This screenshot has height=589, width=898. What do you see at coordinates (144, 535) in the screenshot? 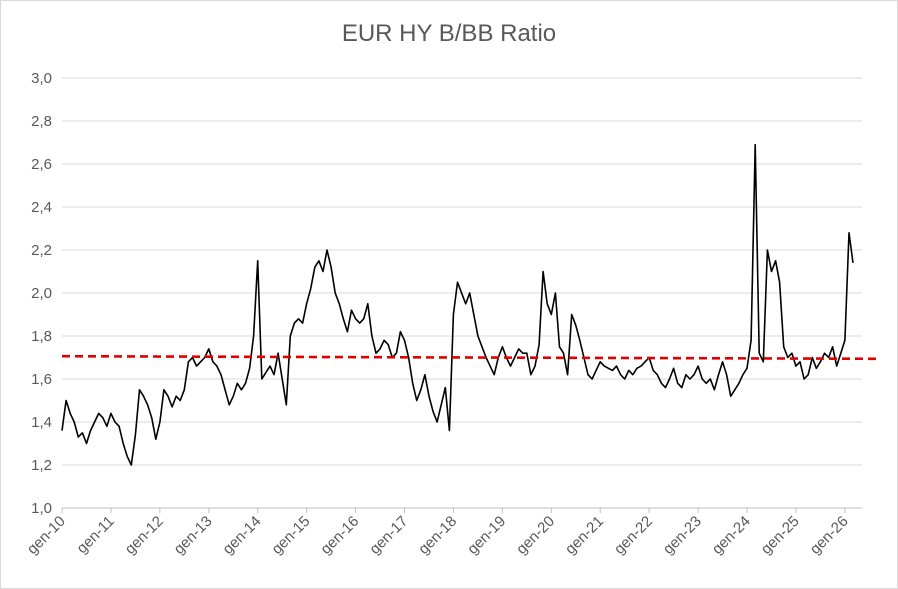
I see `x-tick-label: gen-12` at bounding box center [144, 535].